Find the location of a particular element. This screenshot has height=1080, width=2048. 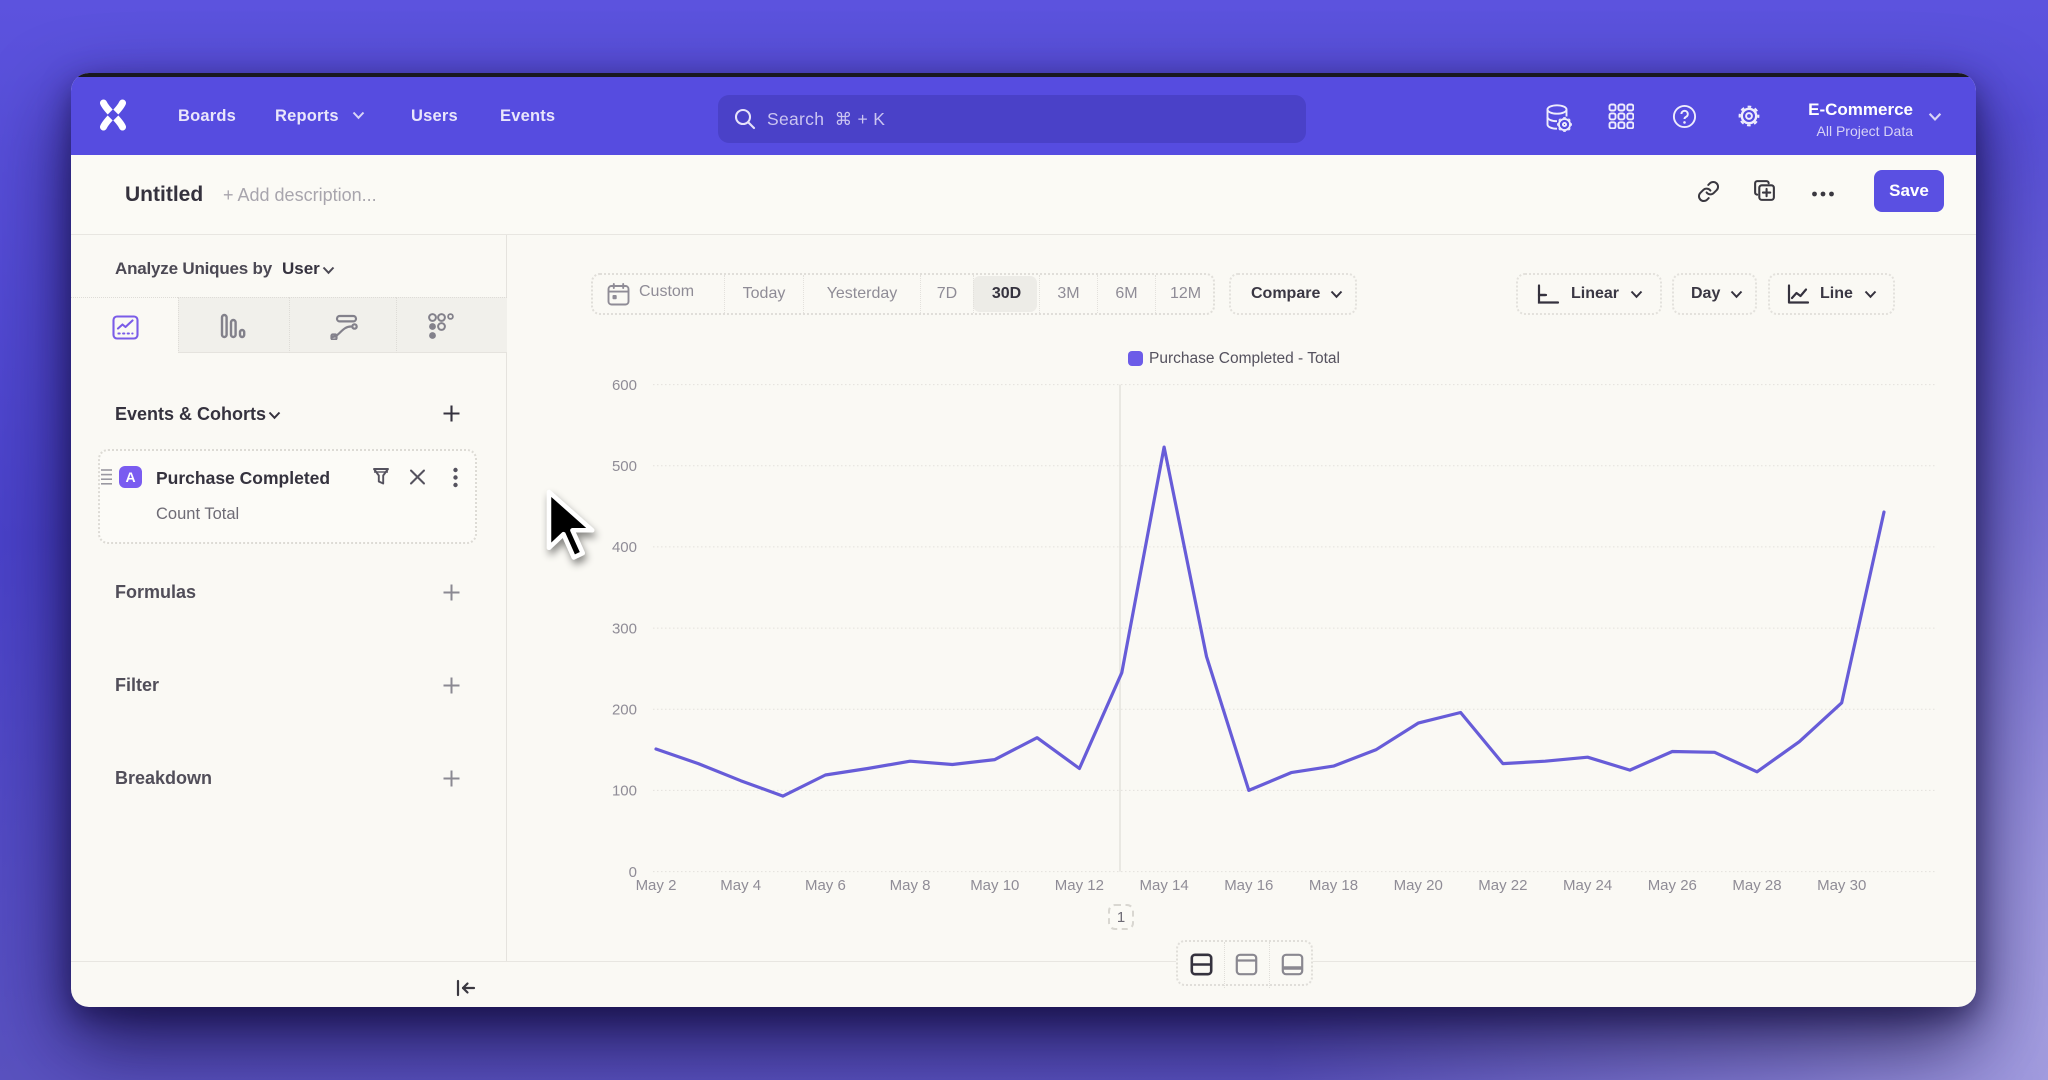

svg-text: May 18 is located at coordinates (1333, 885).